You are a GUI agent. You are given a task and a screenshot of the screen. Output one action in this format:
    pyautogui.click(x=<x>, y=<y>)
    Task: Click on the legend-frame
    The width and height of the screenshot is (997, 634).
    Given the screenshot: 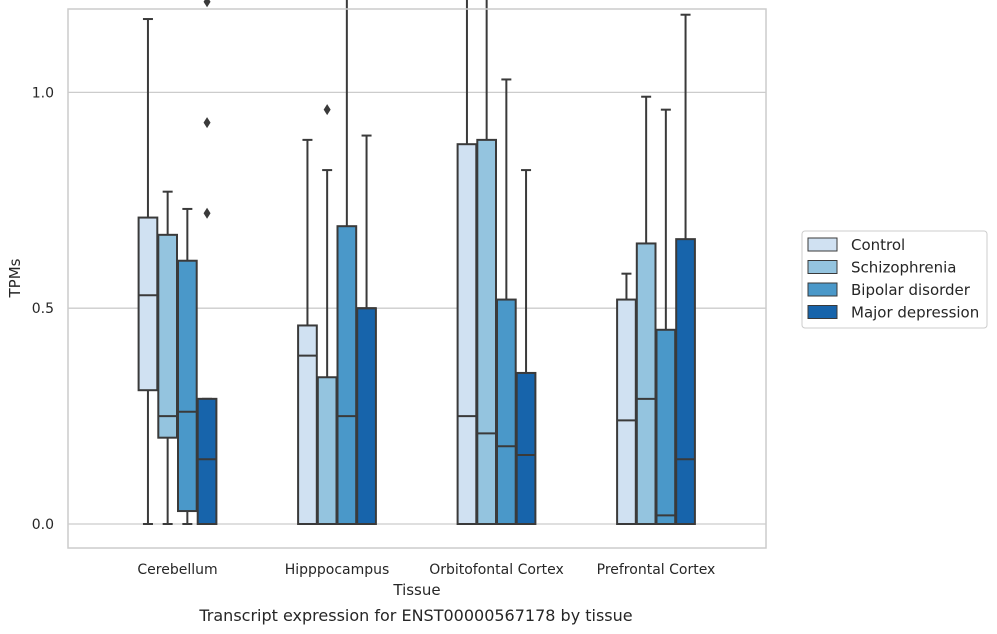 What is the action you would take?
    pyautogui.click(x=894, y=279)
    